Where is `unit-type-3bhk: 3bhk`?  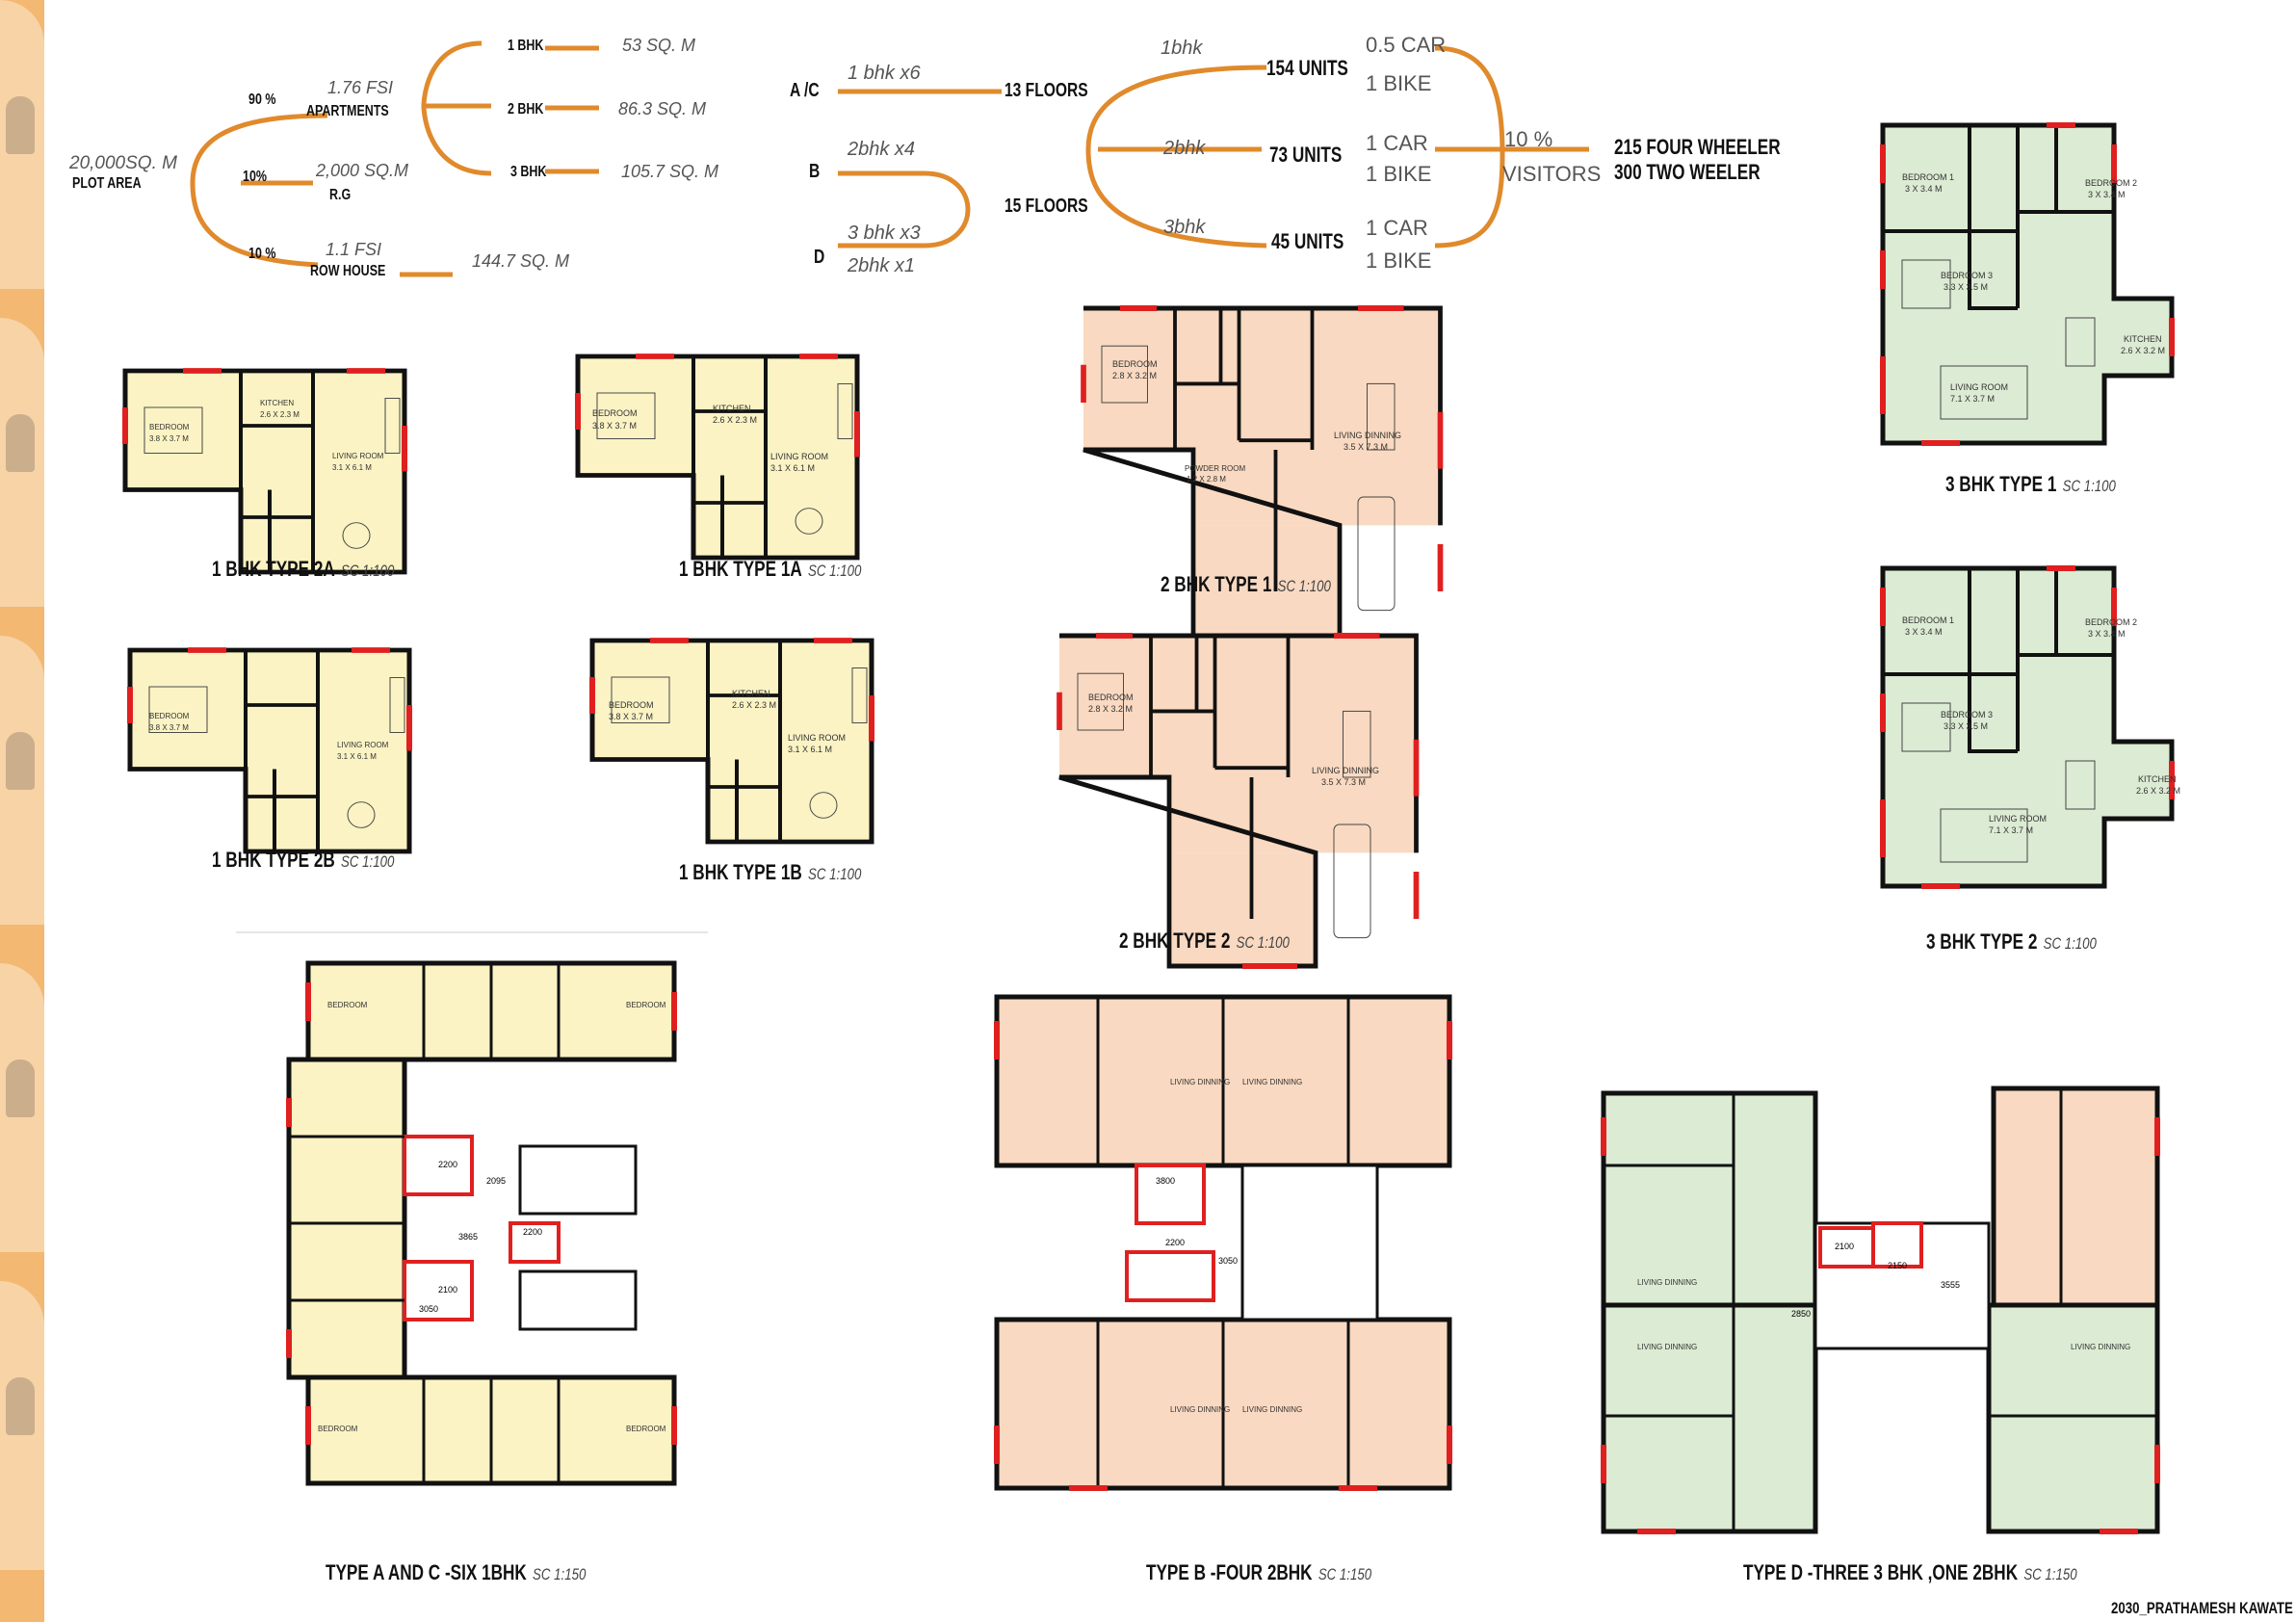
unit-type-3bhk: 3bhk is located at coordinates (1184, 227).